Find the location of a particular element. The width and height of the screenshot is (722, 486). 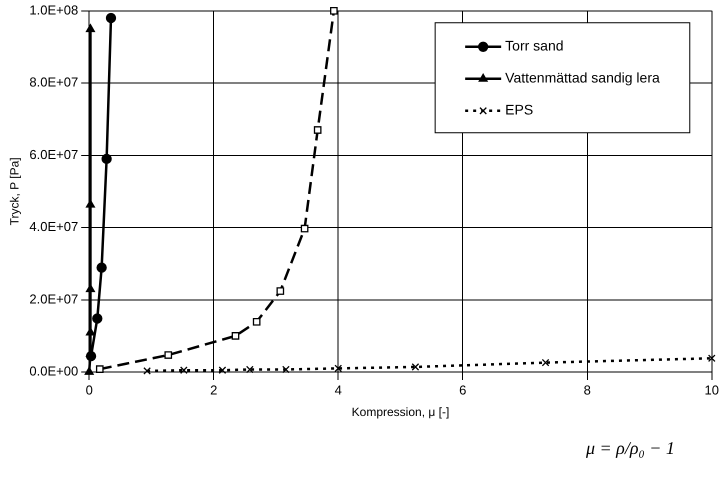

x-tick-label: 6 is located at coordinates (462, 390).